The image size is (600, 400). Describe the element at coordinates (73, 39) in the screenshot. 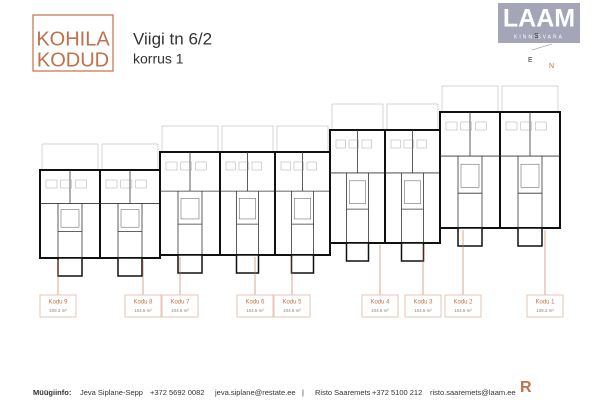

I see `logo-line: KOHILA` at that location.